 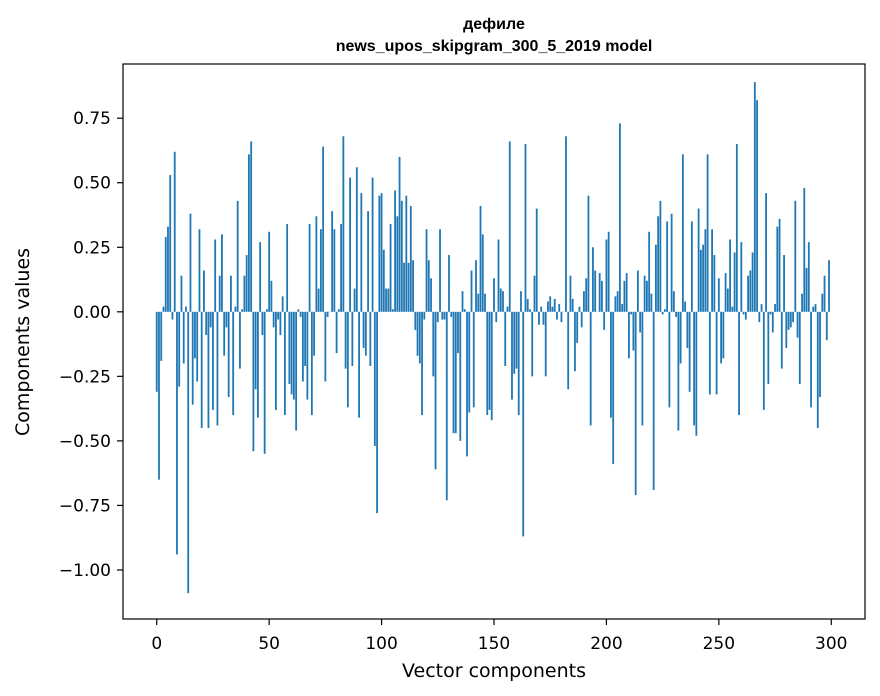 I want to click on y-tick-label: −0.75, so click(x=85, y=506).